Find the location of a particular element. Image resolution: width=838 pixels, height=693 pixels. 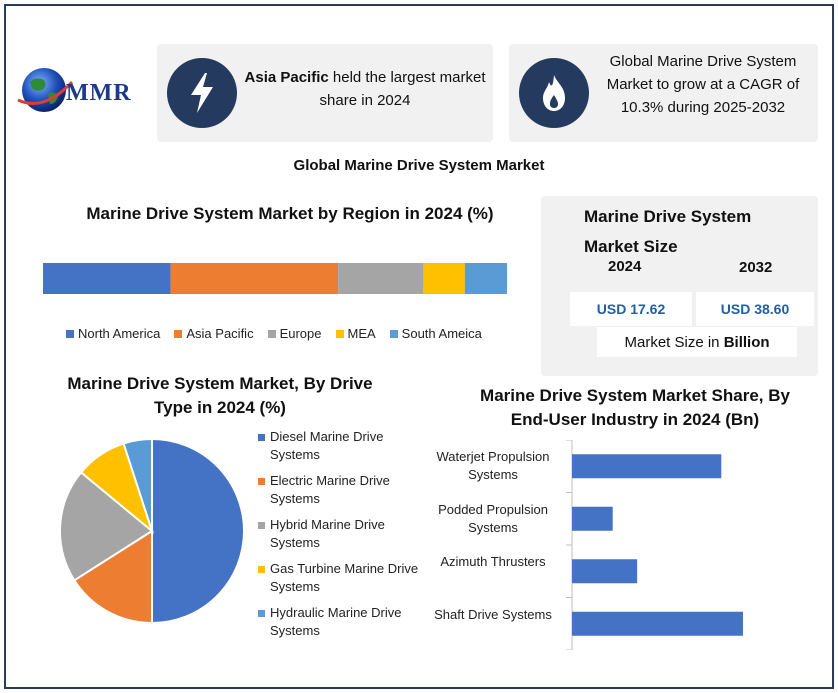

legend-label: Diesel Marine Drive Systems is located at coordinates (327, 445).